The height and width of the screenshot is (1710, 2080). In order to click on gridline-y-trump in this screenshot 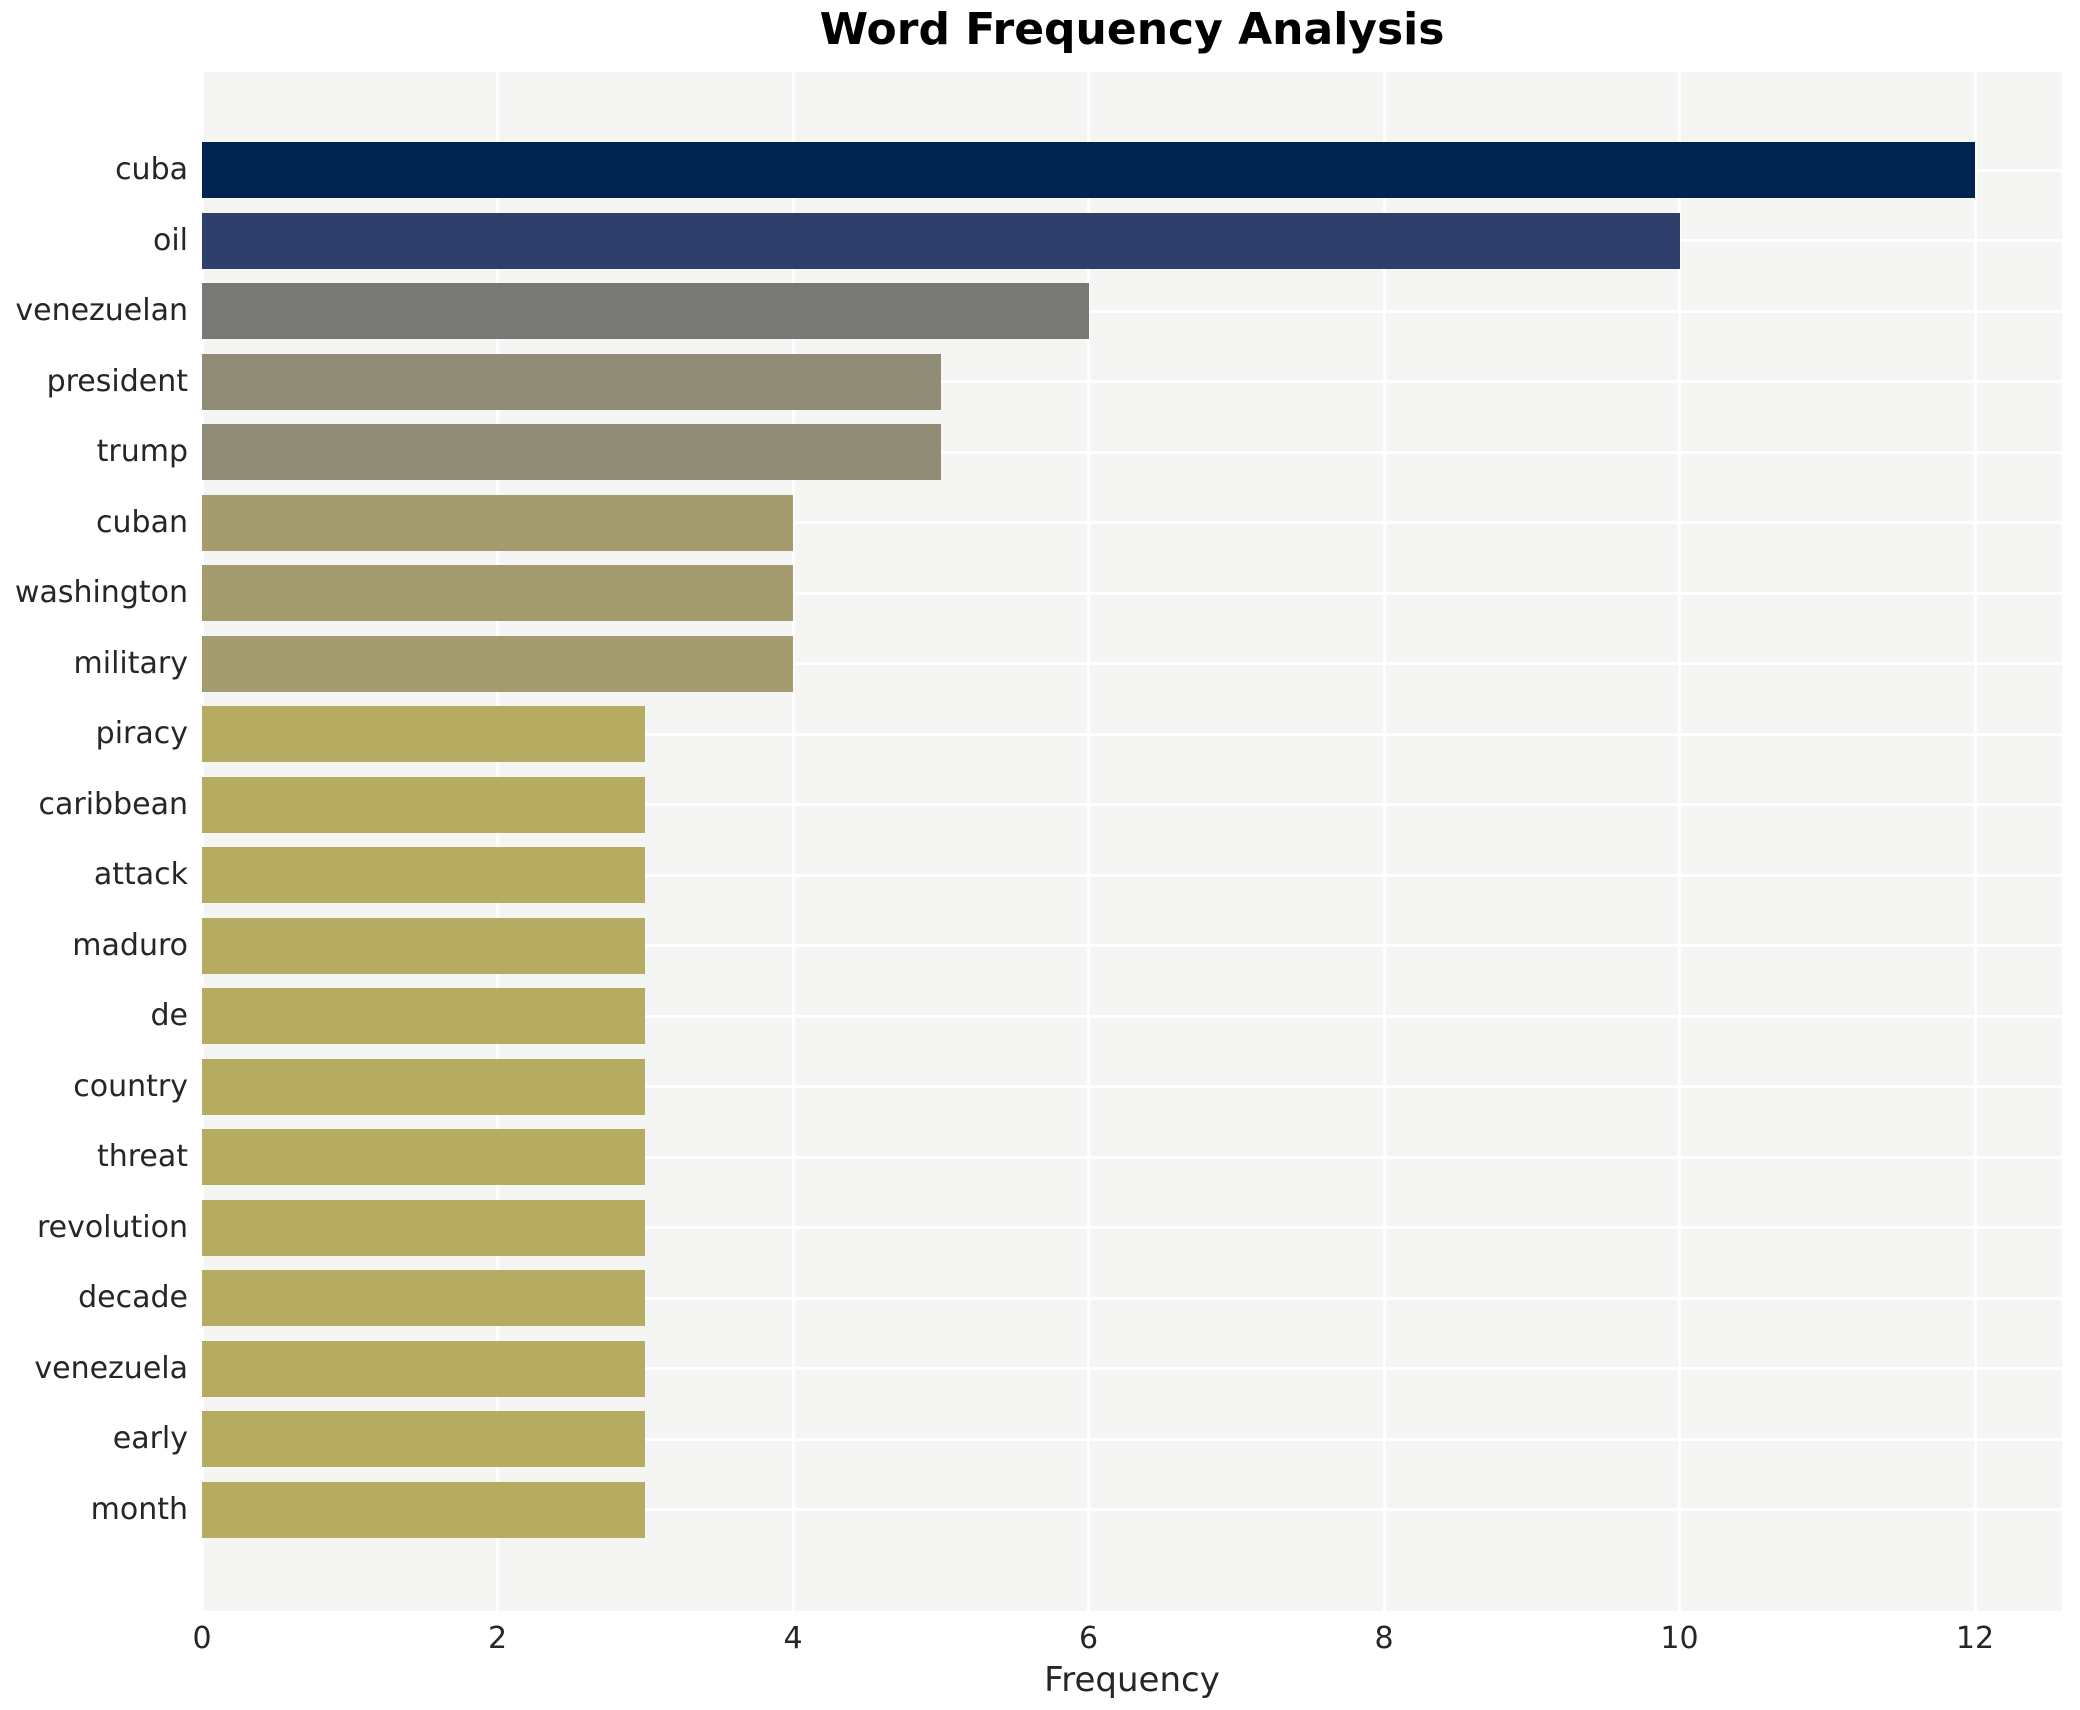, I will do `click(1132, 452)`.